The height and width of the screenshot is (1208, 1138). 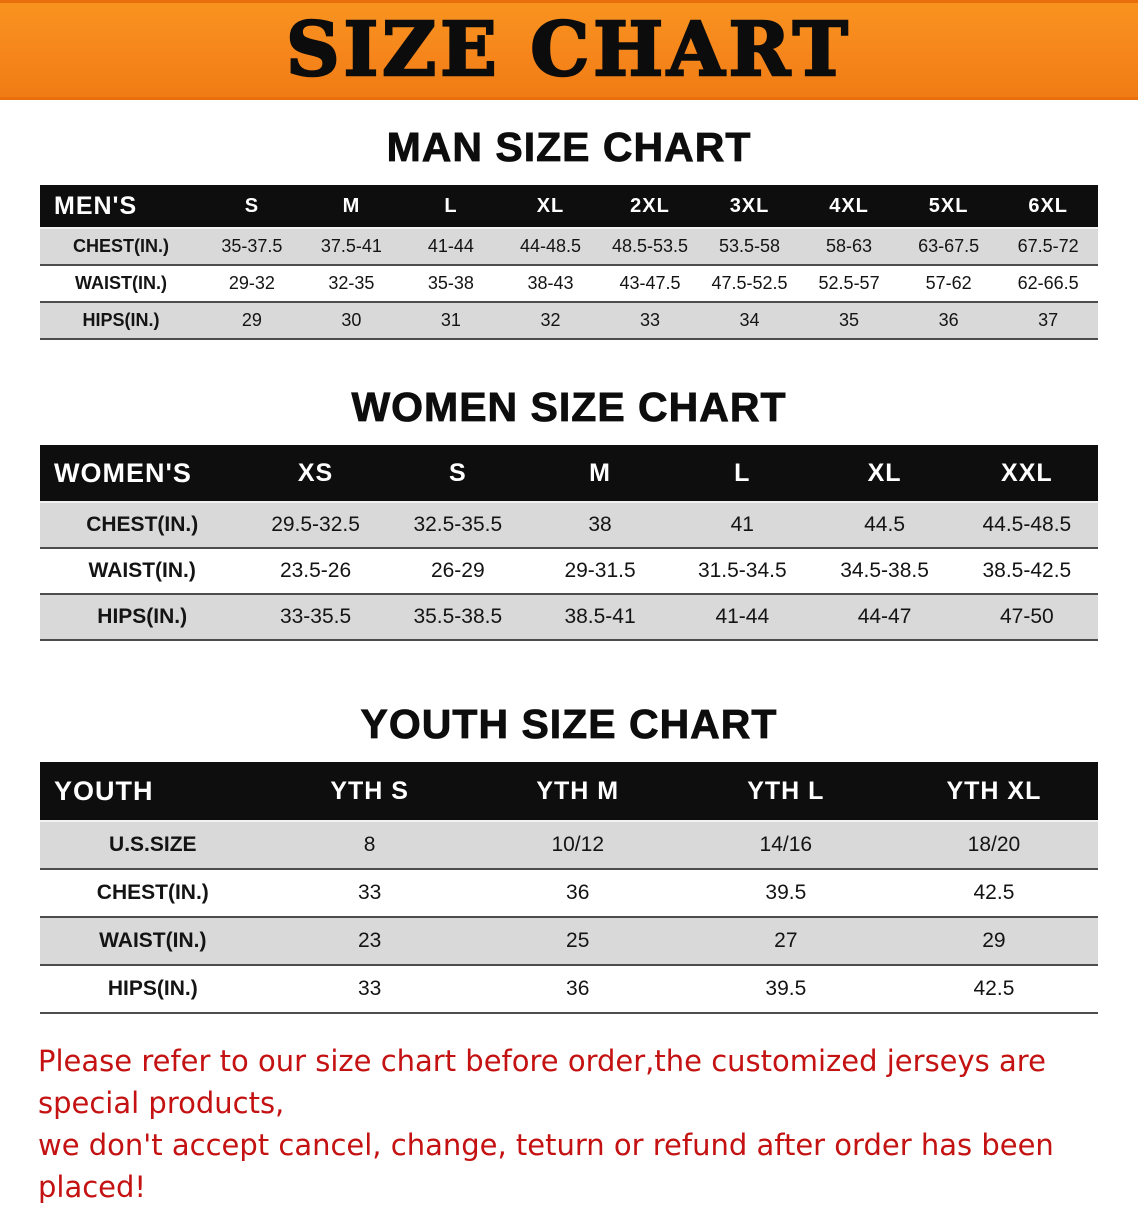 What do you see at coordinates (1026, 617) in the screenshot?
I see `size-value: 47-50` at bounding box center [1026, 617].